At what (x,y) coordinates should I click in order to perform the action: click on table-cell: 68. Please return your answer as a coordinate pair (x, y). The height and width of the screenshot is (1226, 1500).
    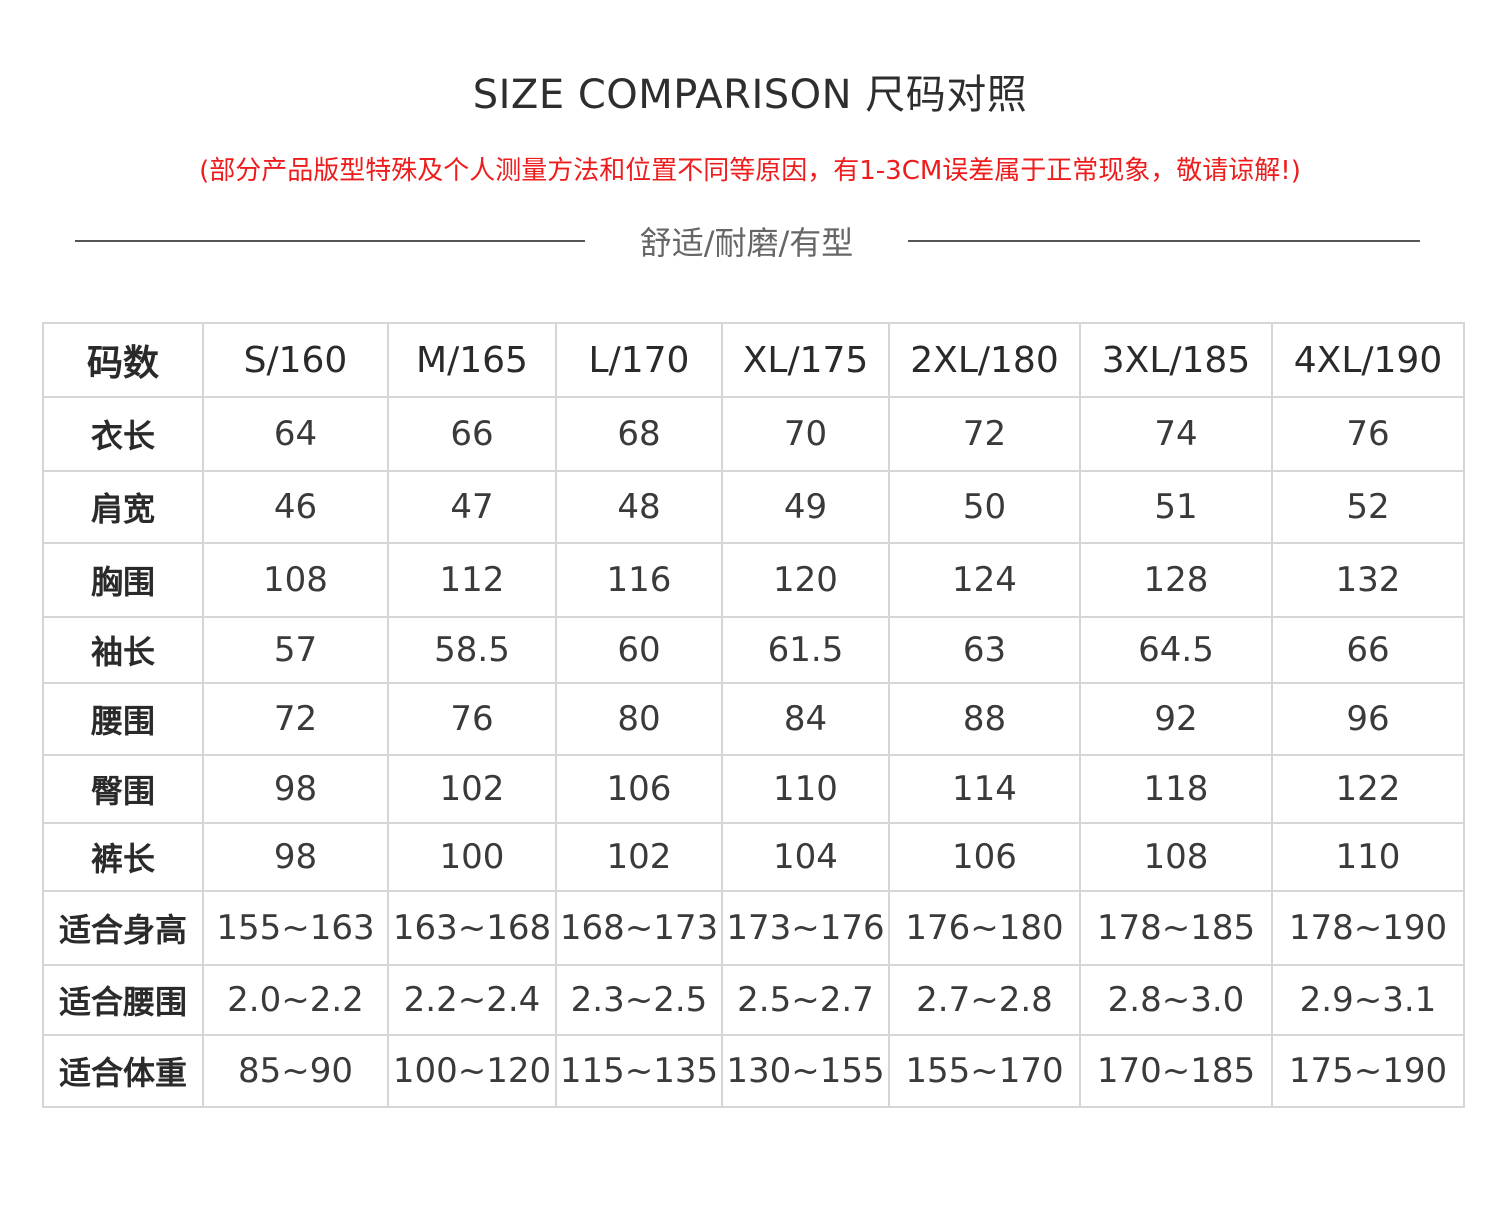
    Looking at the image, I should click on (639, 434).